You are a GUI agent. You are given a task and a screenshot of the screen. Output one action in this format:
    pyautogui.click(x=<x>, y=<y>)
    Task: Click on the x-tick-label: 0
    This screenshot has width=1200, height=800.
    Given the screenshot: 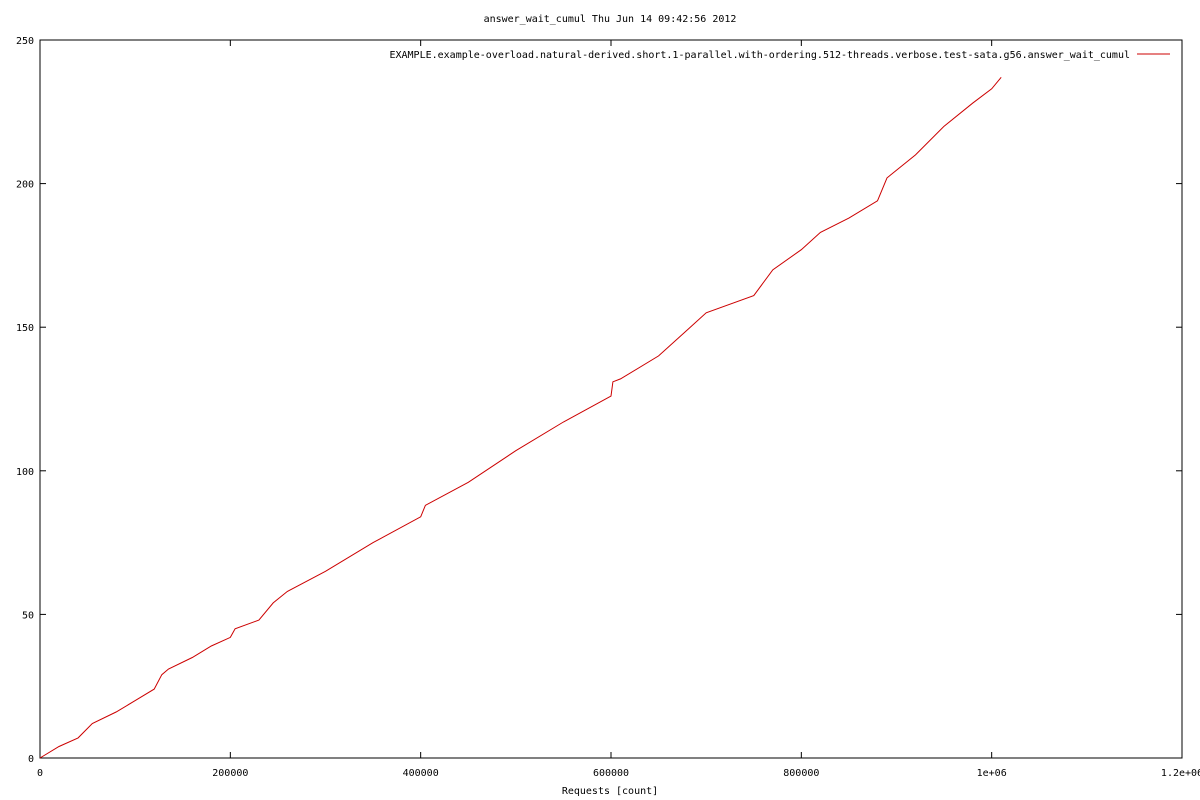 What is the action you would take?
    pyautogui.click(x=40, y=773)
    